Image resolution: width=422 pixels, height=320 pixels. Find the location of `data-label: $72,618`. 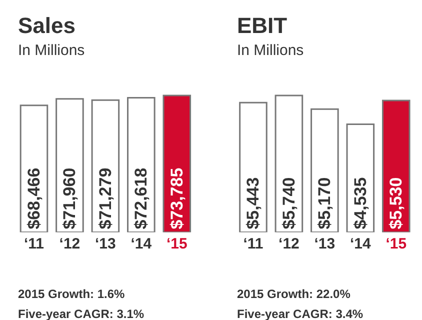

data-label: $72,618 is located at coordinates (141, 199).